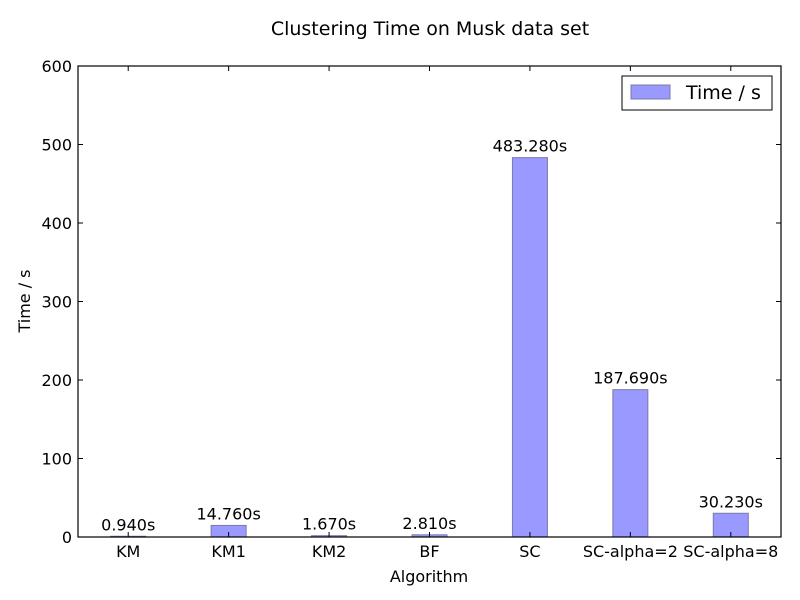 The height and width of the screenshot is (600, 800). I want to click on data-label: 187.690s, so click(630, 378).